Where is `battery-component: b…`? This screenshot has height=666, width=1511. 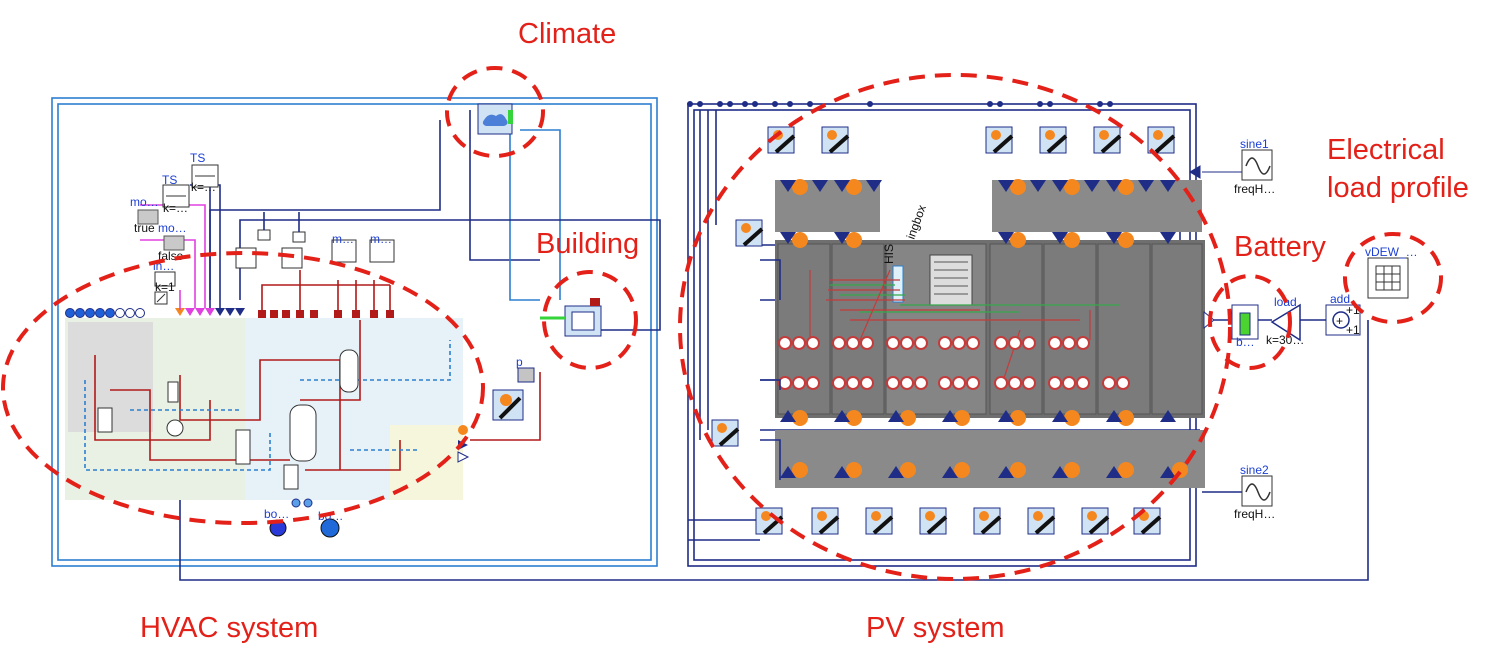
battery-component: b… is located at coordinates (1231, 326).